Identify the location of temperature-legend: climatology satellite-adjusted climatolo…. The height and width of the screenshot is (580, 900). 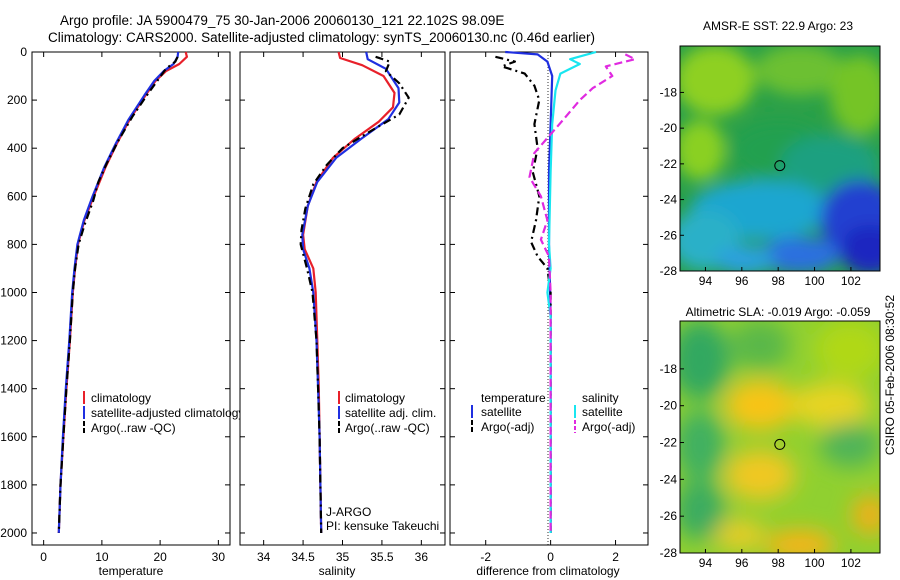
(163, 413).